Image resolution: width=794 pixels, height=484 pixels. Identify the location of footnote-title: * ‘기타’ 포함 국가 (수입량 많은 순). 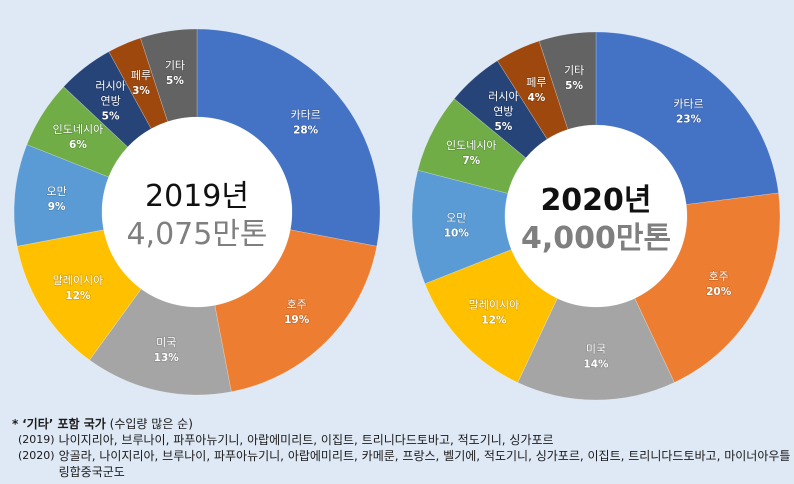
(402, 424).